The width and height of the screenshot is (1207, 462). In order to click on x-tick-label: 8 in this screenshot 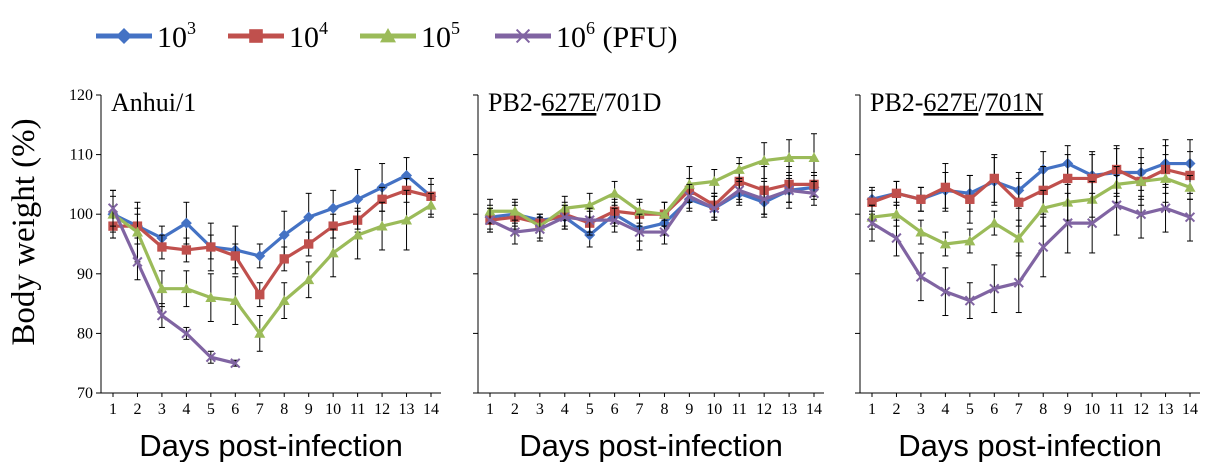, I will do `click(284, 409)`.